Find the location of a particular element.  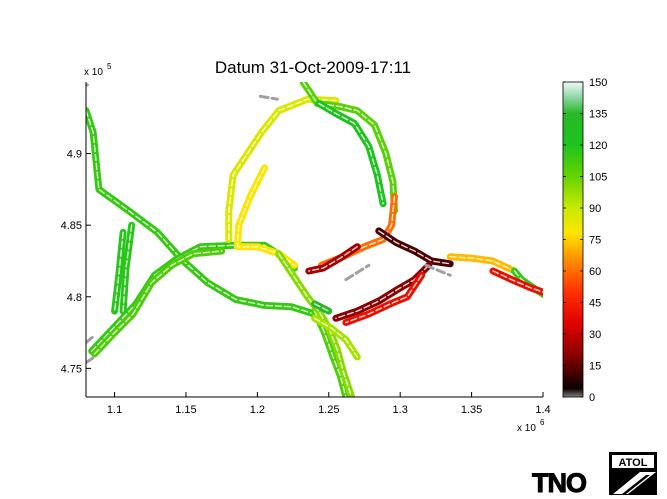

colorbar-tick-label: 75 is located at coordinates (595, 241).